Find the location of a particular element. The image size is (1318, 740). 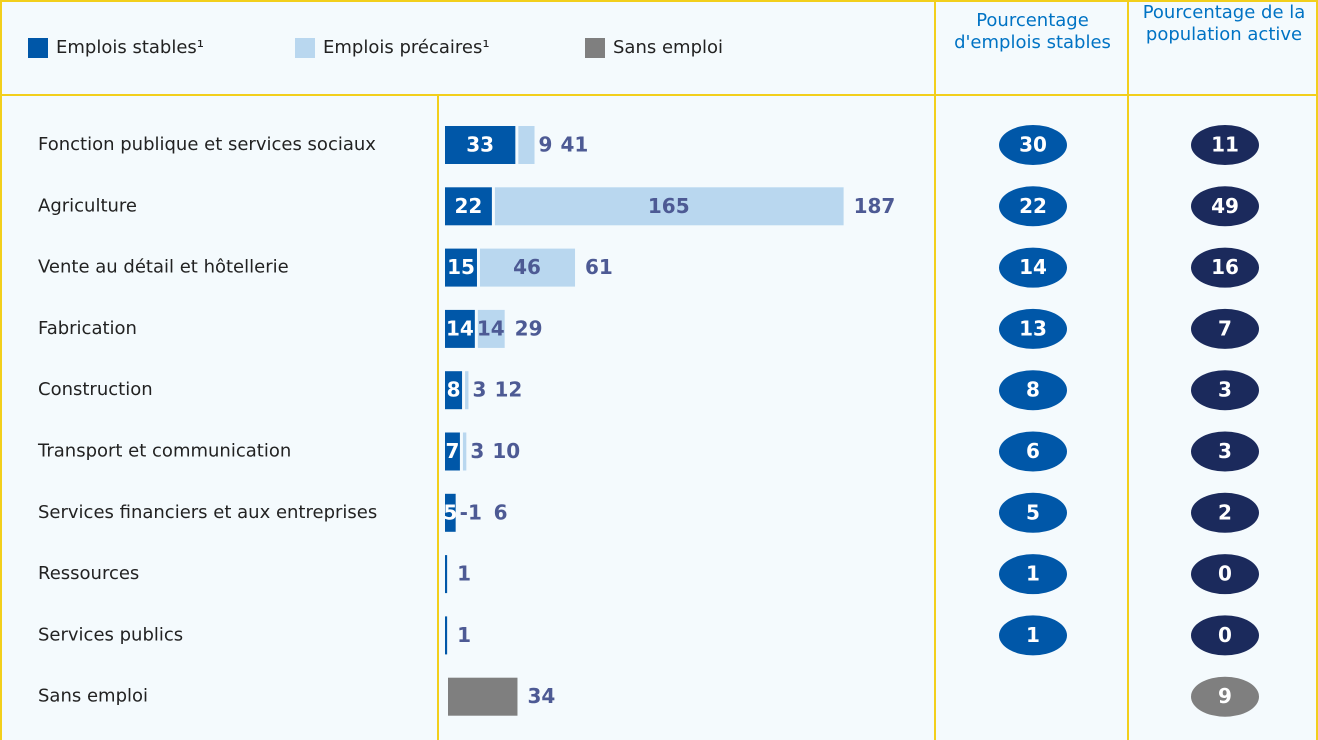

legend-label: Emplois stables¹ is located at coordinates (130, 47).